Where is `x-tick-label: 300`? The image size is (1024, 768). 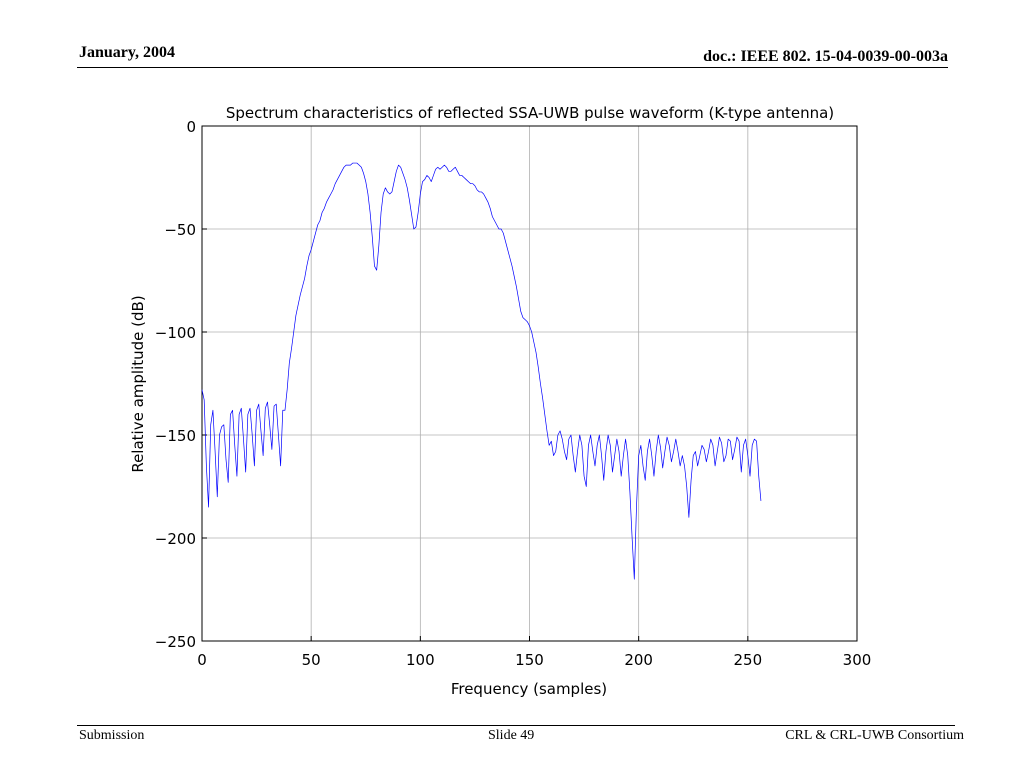
x-tick-label: 300 is located at coordinates (857, 660).